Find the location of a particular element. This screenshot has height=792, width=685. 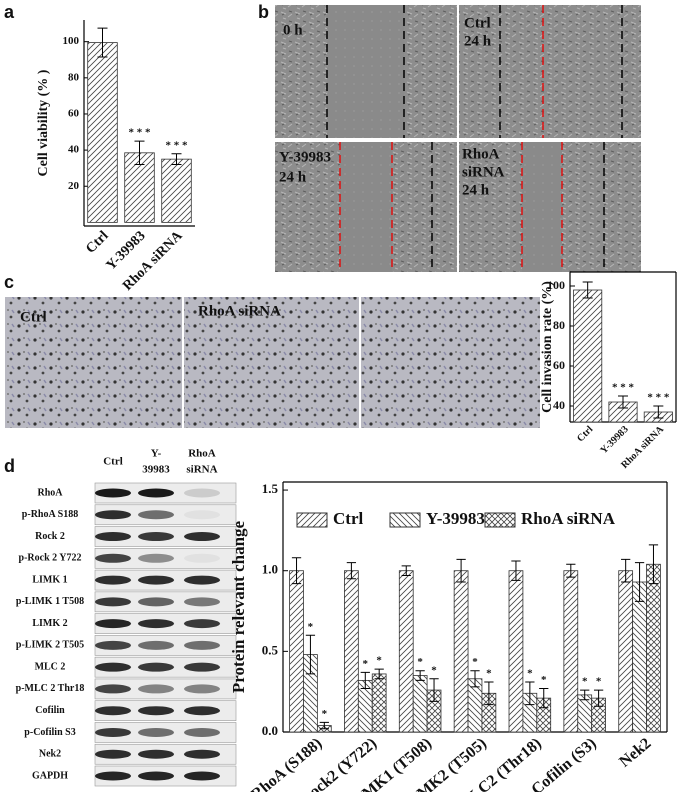

y-tick-label: 20 is located at coordinates (74, 186).